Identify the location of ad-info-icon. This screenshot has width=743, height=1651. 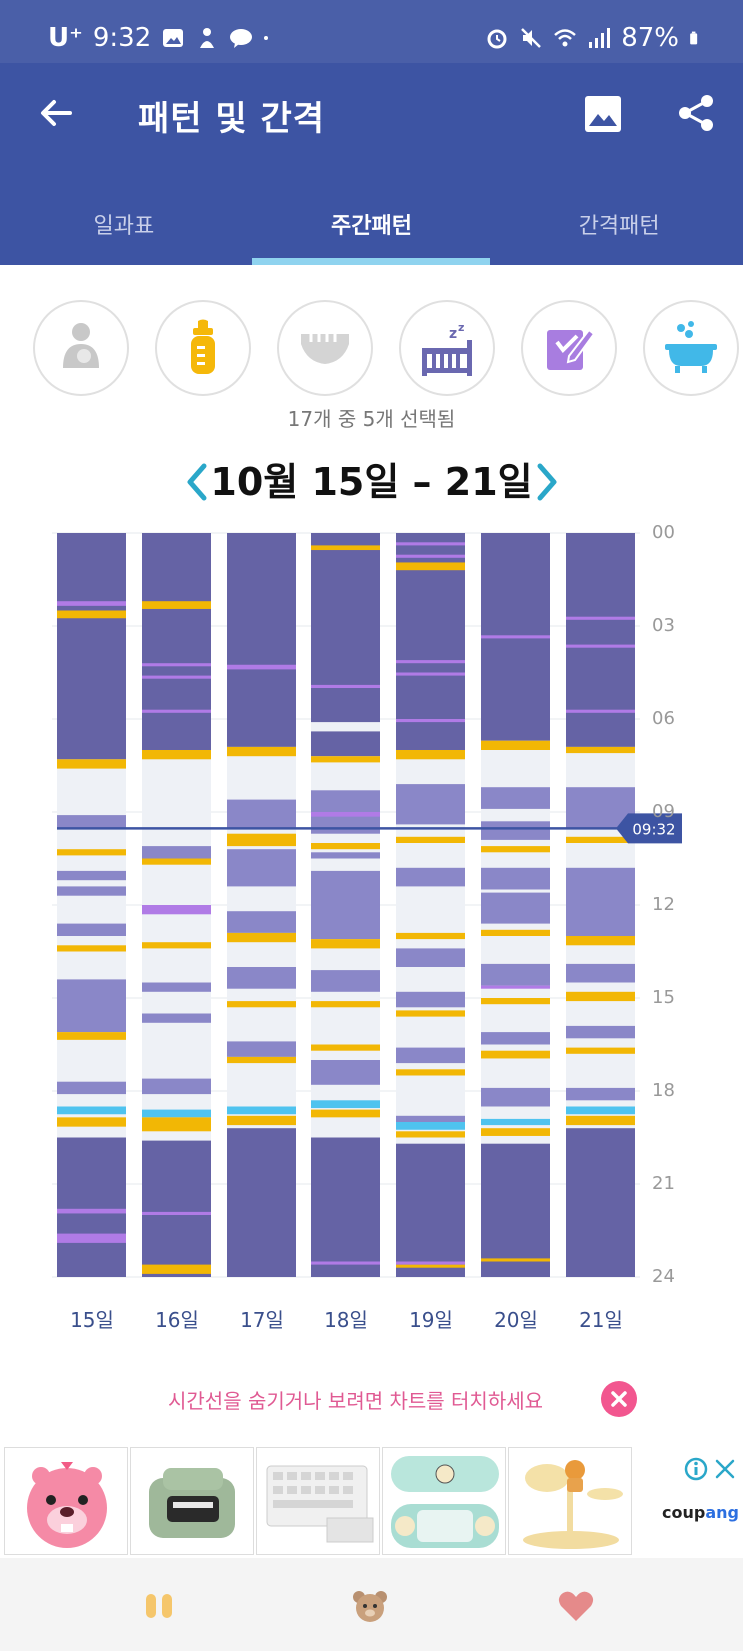
(696, 1469).